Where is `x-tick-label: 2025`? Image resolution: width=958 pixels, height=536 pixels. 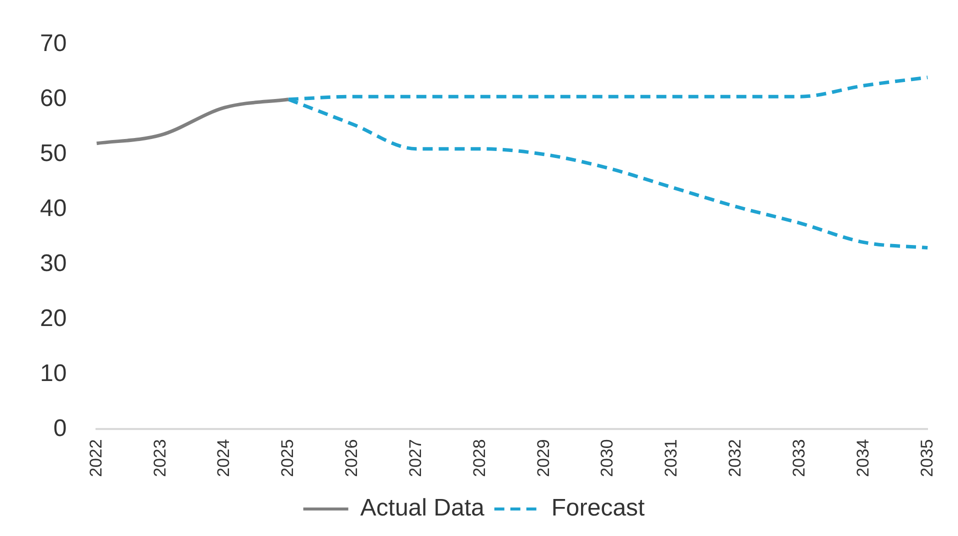
x-tick-label: 2025 is located at coordinates (288, 458).